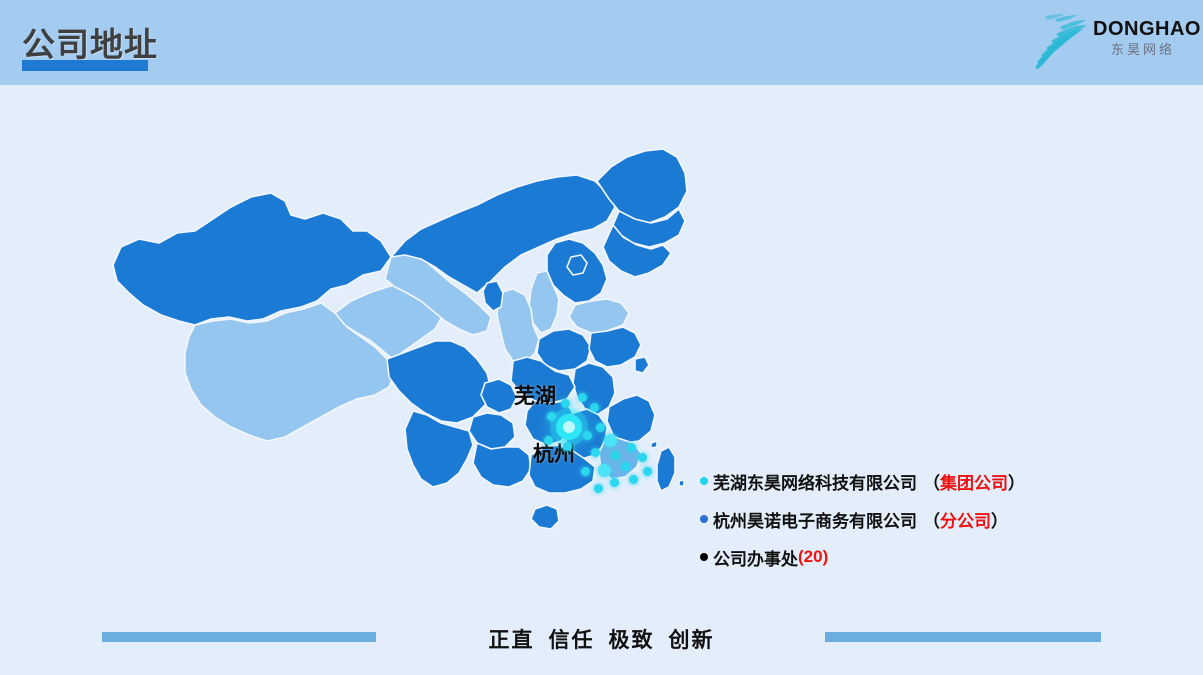 The height and width of the screenshot is (675, 1203). Describe the element at coordinates (571, 640) in the screenshot. I see `slogan-word: 信任` at that location.